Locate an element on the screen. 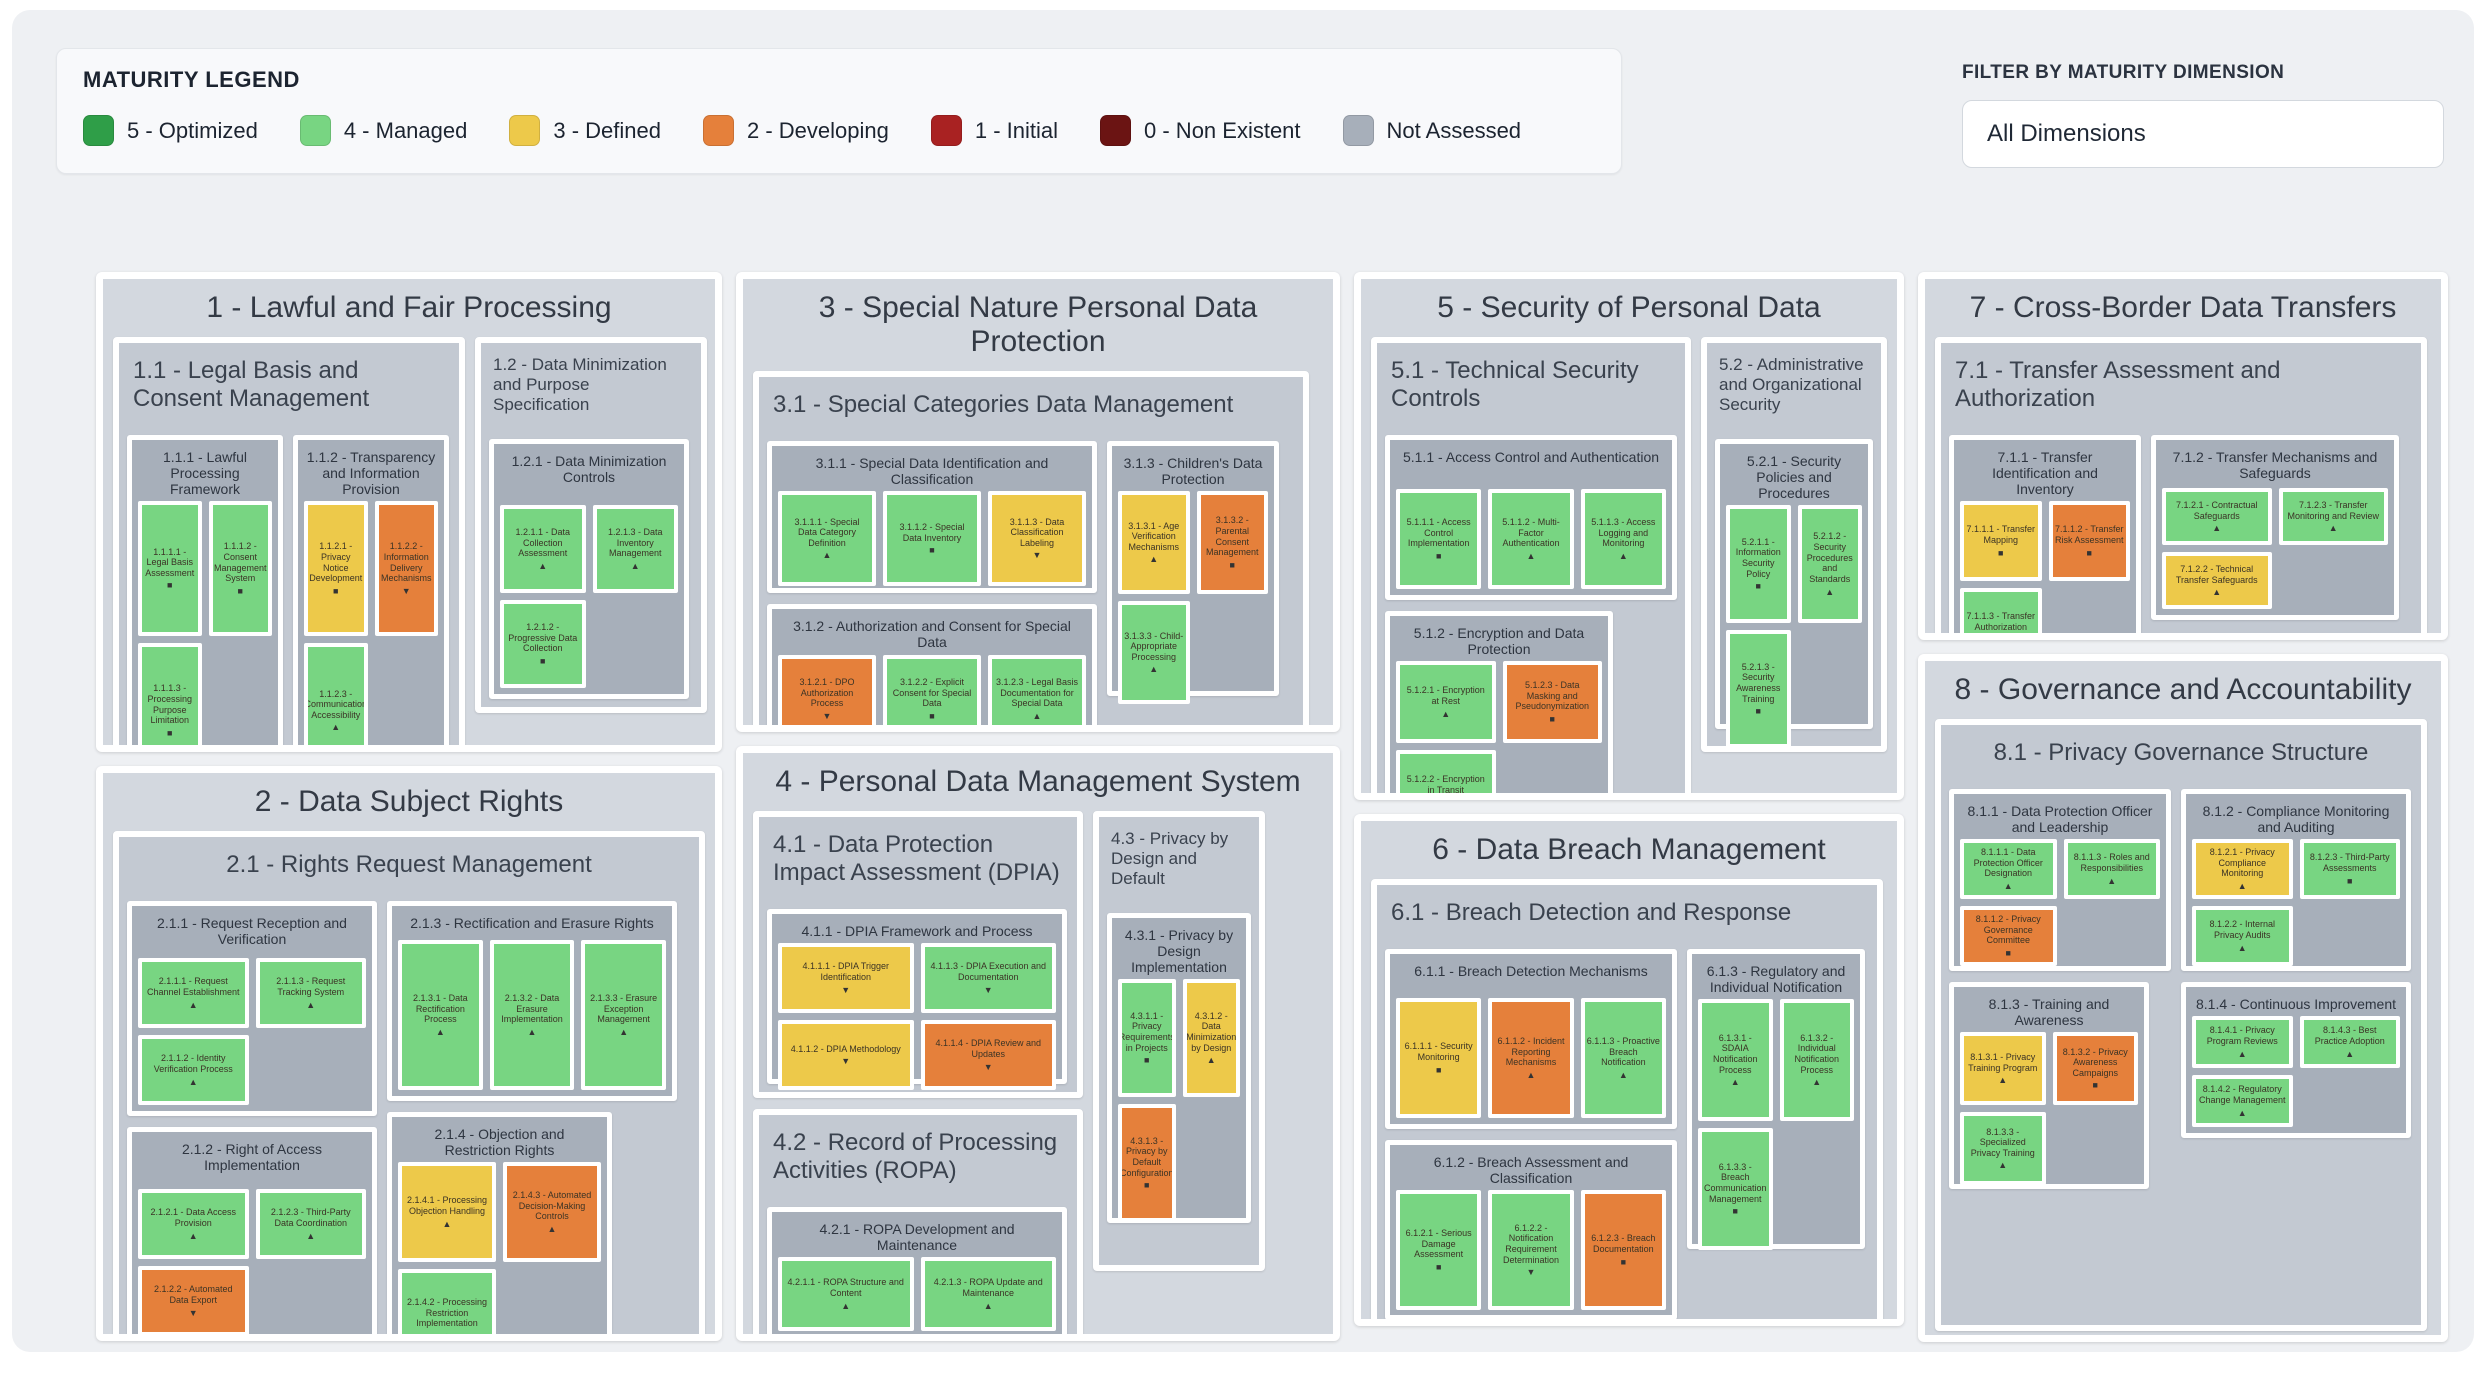 The image size is (2486, 1380). leaf-4.2.1.2: 4.2.1.2 - ROPA Data Collection Process▲ is located at coordinates (846, 1339).